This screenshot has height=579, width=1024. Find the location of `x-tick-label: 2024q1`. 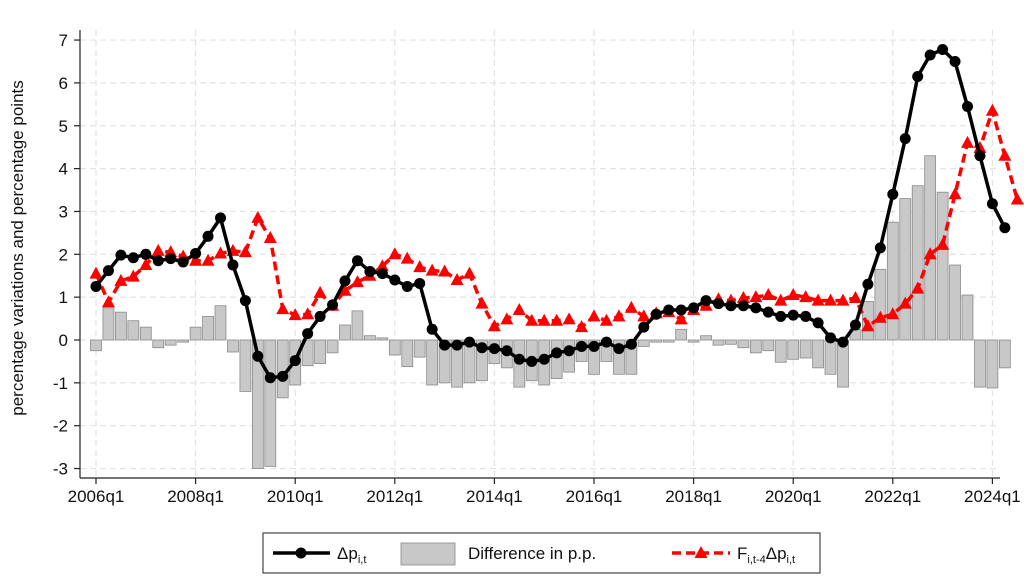

x-tick-label: 2024q1 is located at coordinates (992, 496).